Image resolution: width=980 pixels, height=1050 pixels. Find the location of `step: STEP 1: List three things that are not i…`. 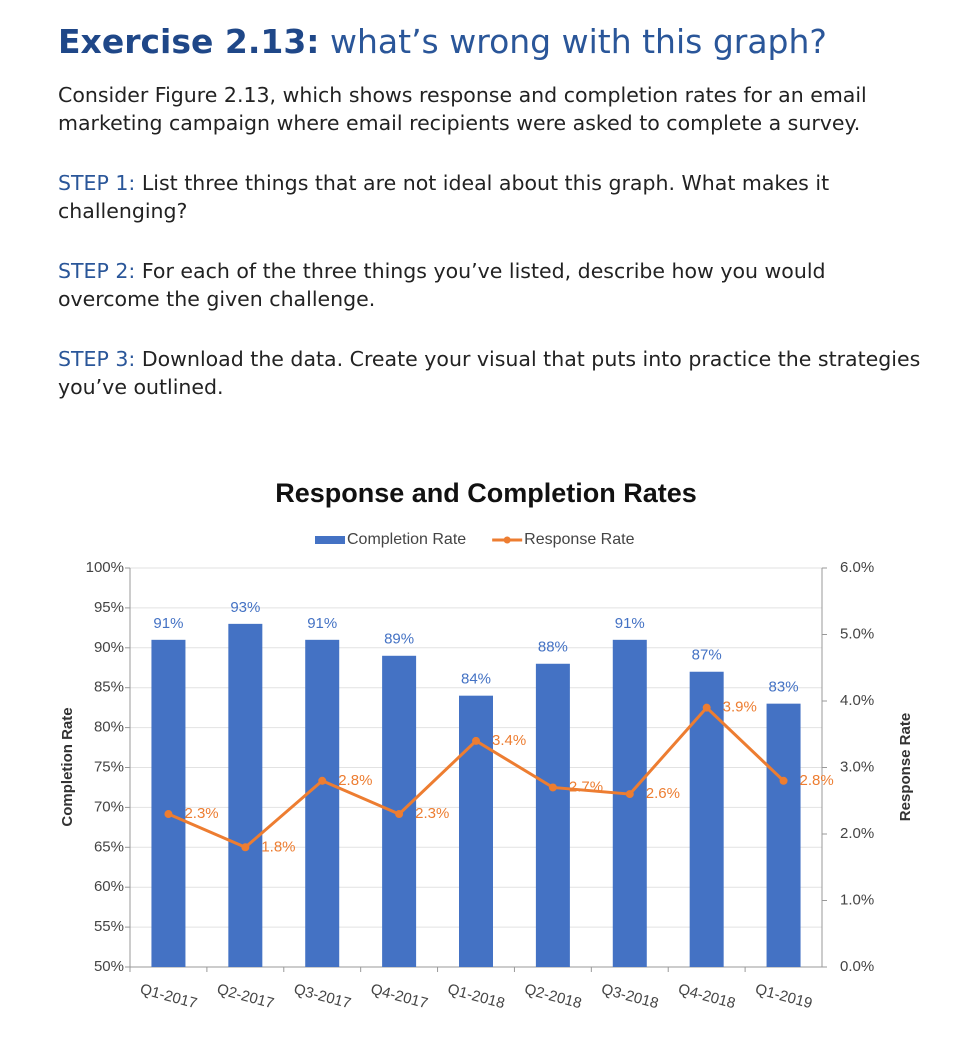

step: STEP 1: List three things that are not i… is located at coordinates (493, 197).